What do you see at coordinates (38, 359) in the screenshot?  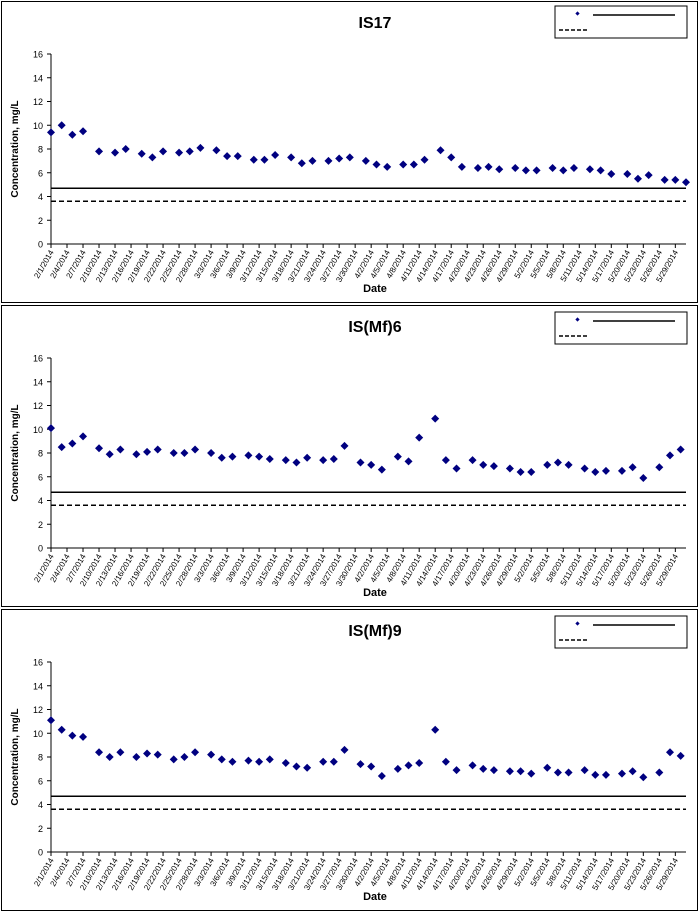 I see `y-tick-label: 16` at bounding box center [38, 359].